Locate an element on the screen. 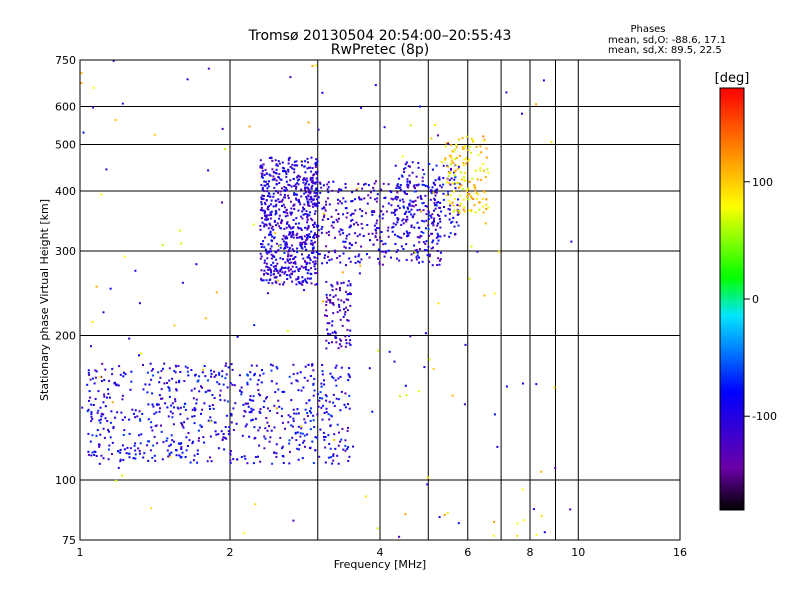 This screenshot has width=800, height=600. y-tick-label: 750 is located at coordinates (65, 60).